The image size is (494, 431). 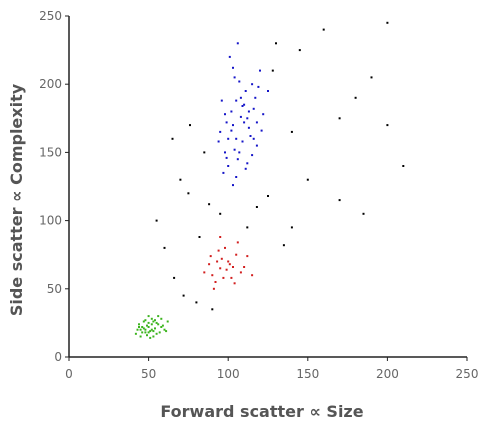 What do you see at coordinates (387, 374) in the screenshot?
I see `x-tick-label: 200` at bounding box center [387, 374].